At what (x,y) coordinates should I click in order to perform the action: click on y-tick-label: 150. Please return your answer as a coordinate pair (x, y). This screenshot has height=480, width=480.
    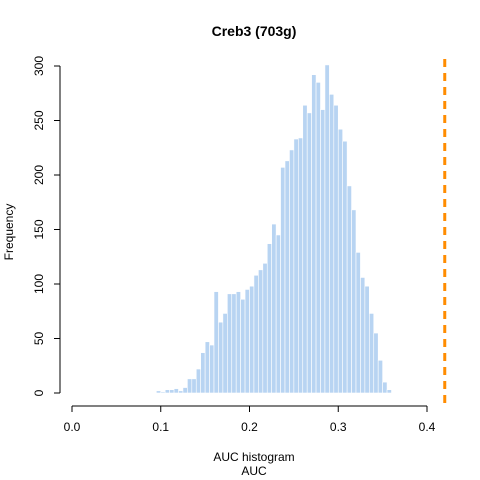
    Looking at the image, I should click on (39, 229).